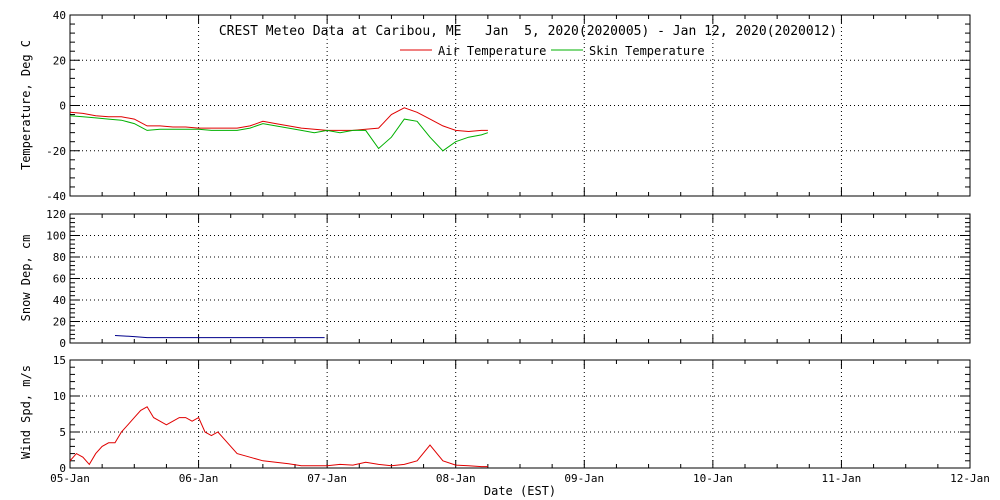 This screenshot has width=1000, height=500. Describe the element at coordinates (278, 437) in the screenshot. I see `wind-speed-series-line` at that location.